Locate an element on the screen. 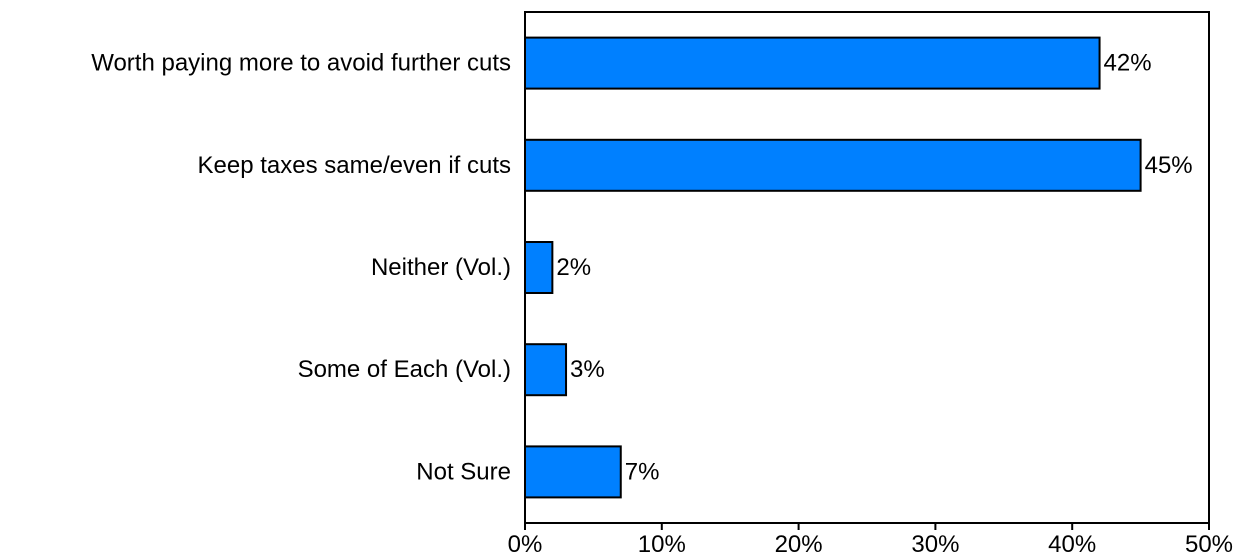  category-label: Some of Each (Vol.) is located at coordinates (404, 369).